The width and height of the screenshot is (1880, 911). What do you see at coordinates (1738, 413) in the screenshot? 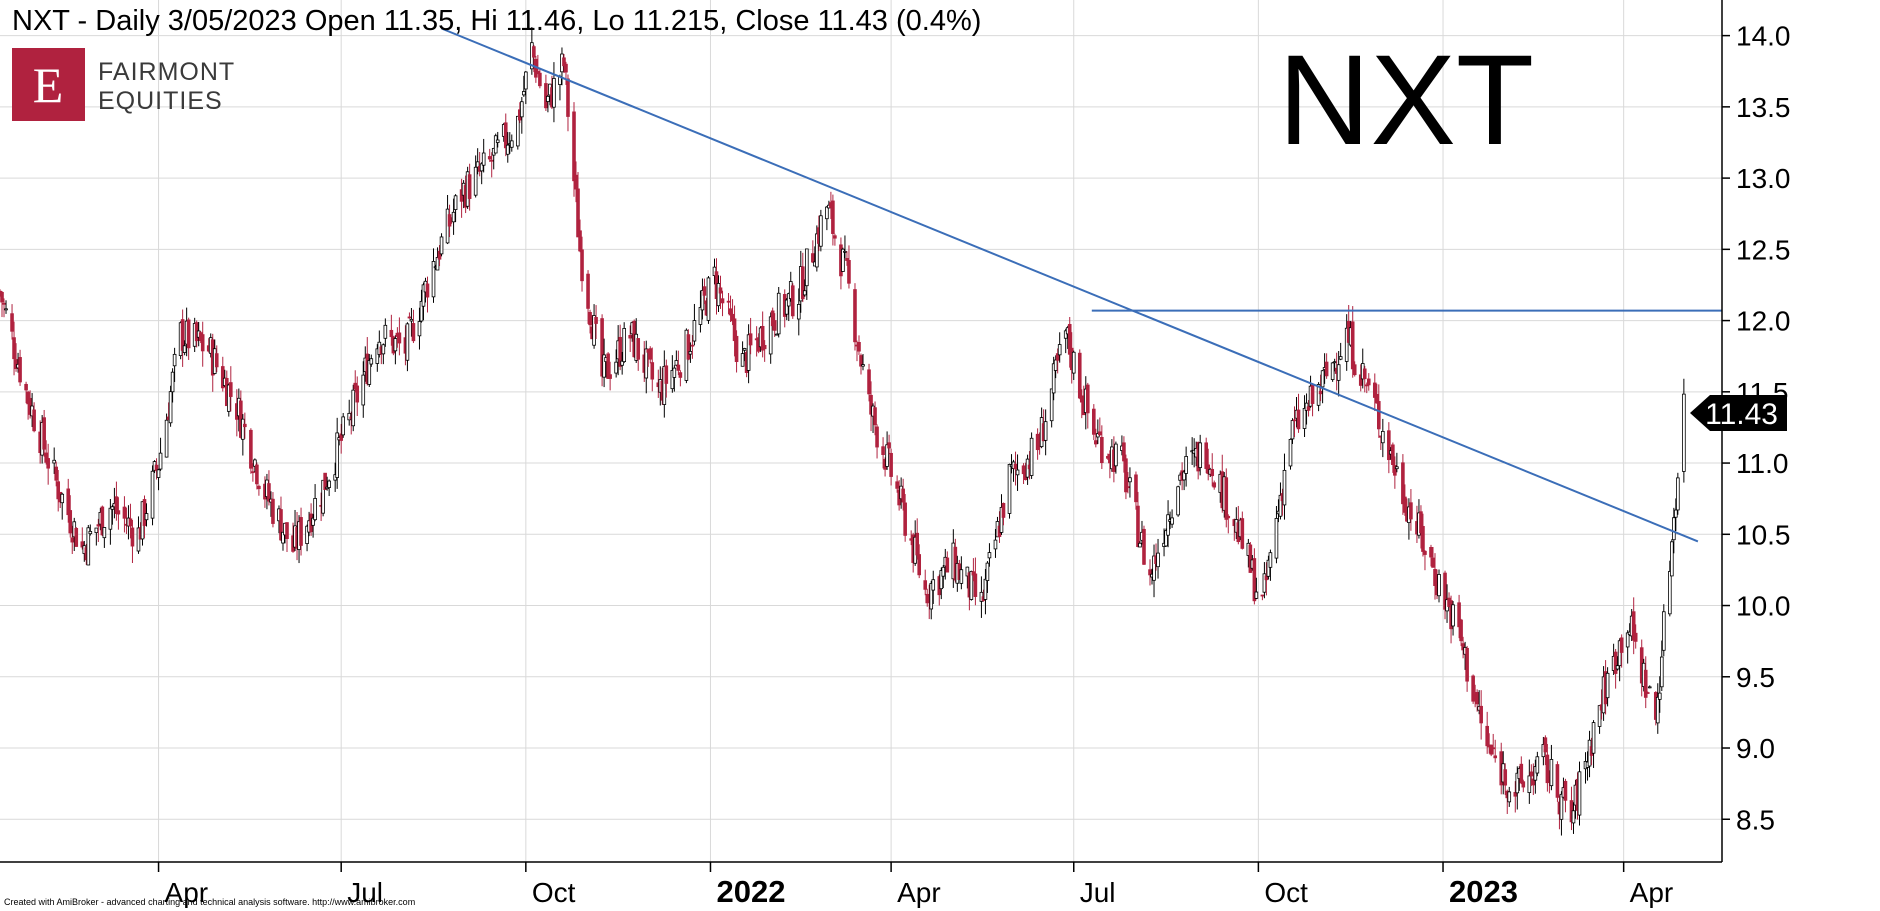
I see `price-tag-shape` at bounding box center [1738, 413].